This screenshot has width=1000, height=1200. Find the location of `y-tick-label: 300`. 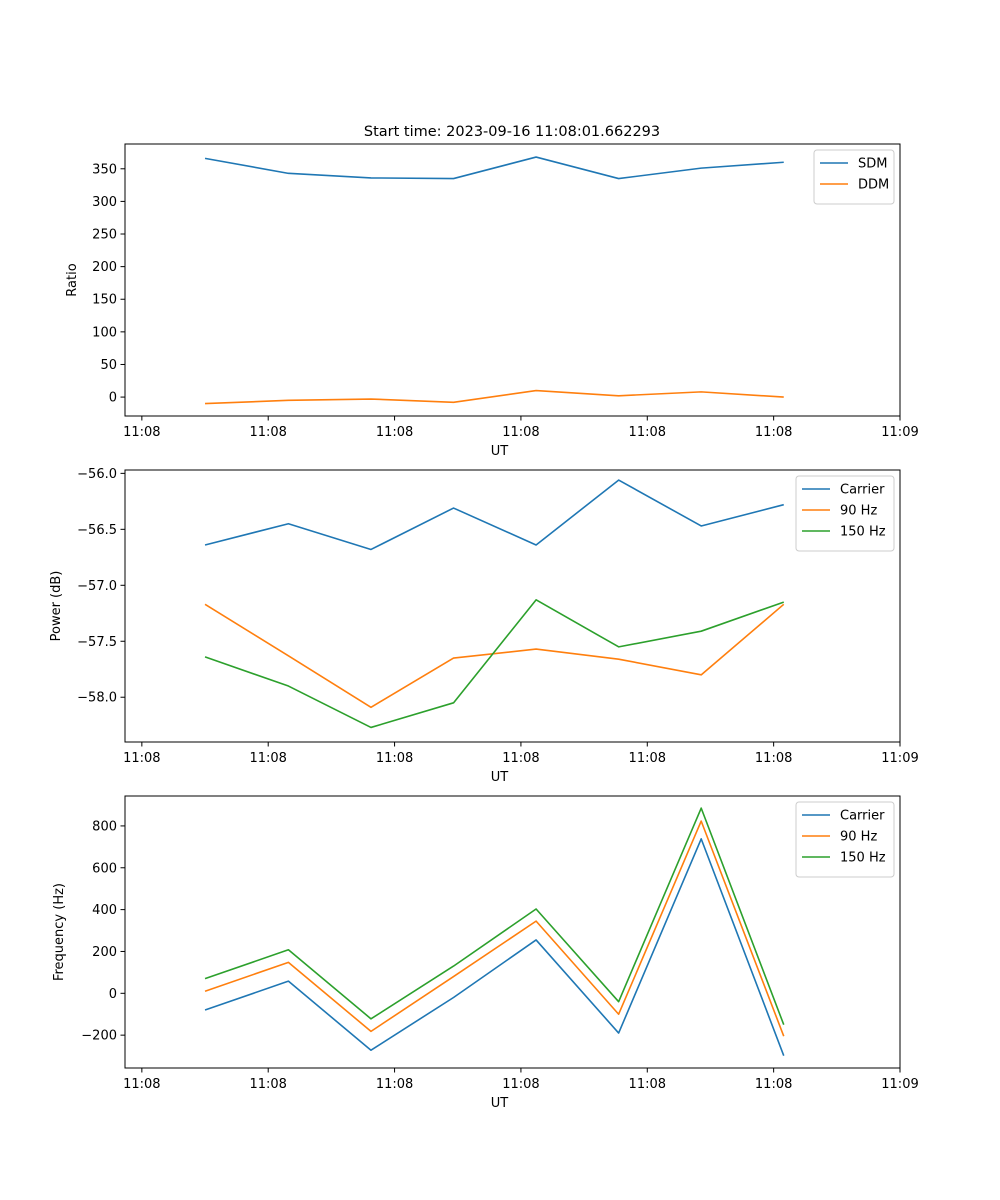

y-tick-label: 300 is located at coordinates (104, 202).